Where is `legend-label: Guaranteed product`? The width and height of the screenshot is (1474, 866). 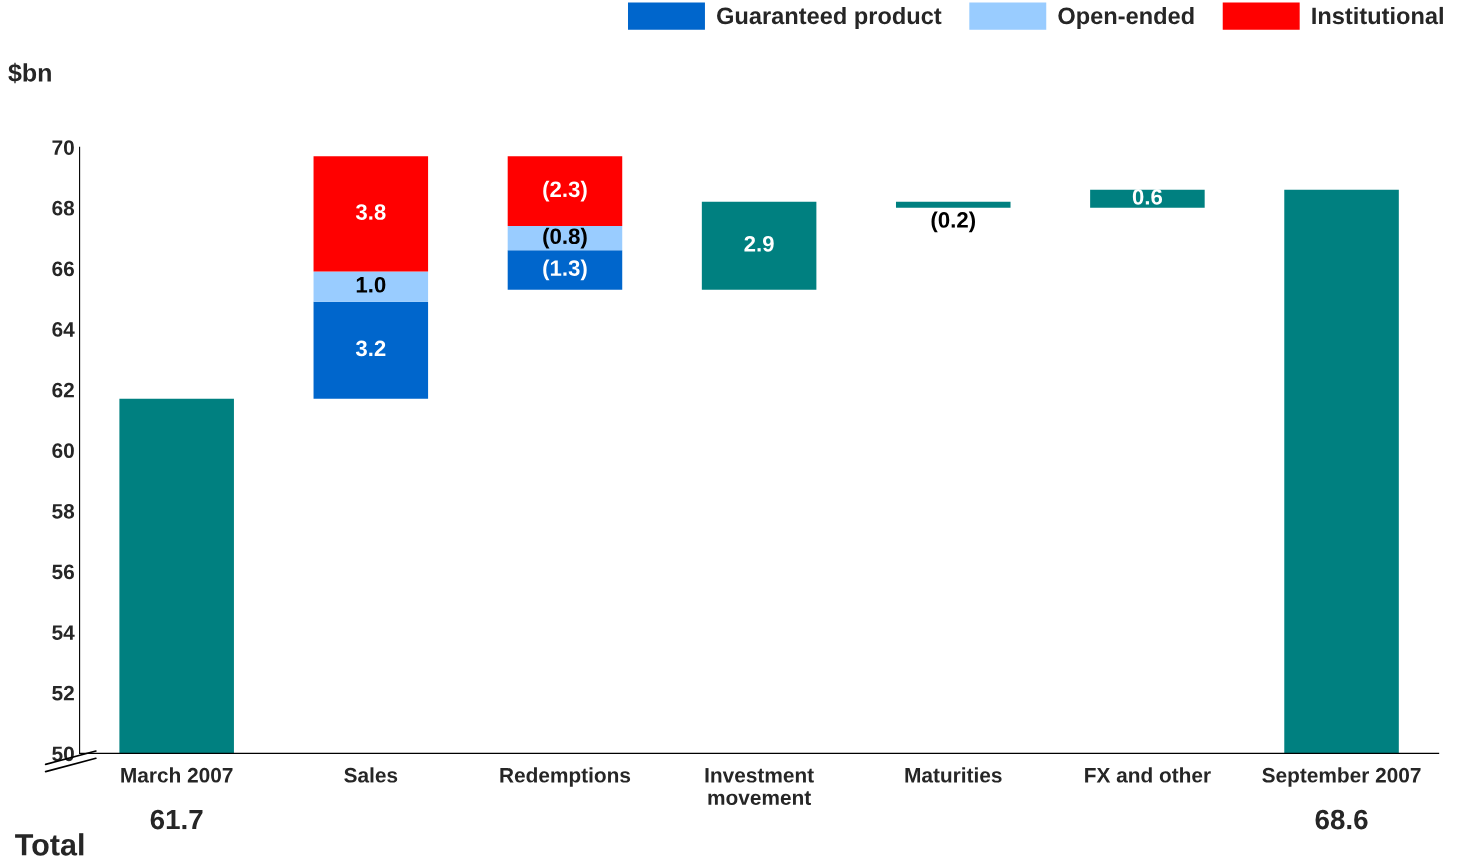 legend-label: Guaranteed product is located at coordinates (829, 17).